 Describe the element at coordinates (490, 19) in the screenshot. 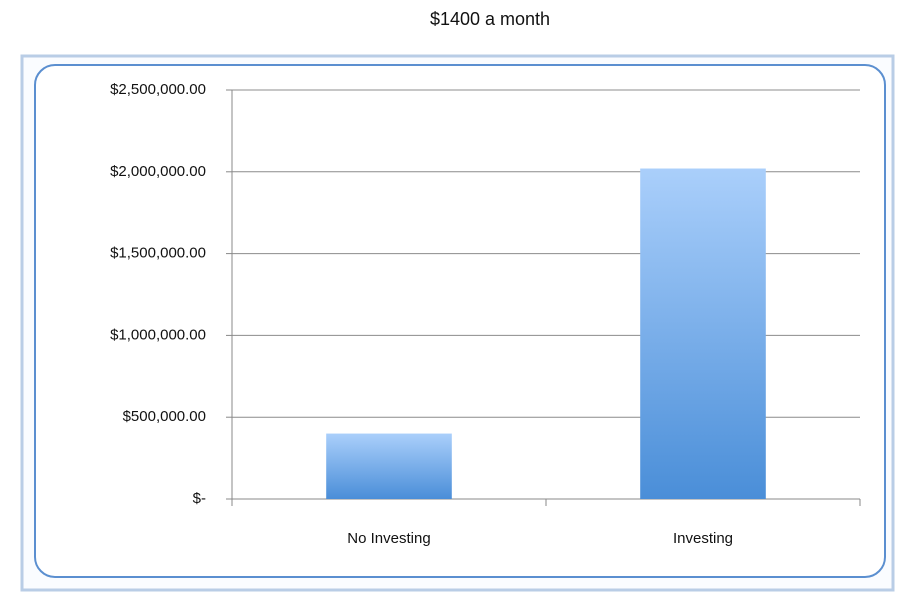

I see `chart-title: $1400 a month` at that location.